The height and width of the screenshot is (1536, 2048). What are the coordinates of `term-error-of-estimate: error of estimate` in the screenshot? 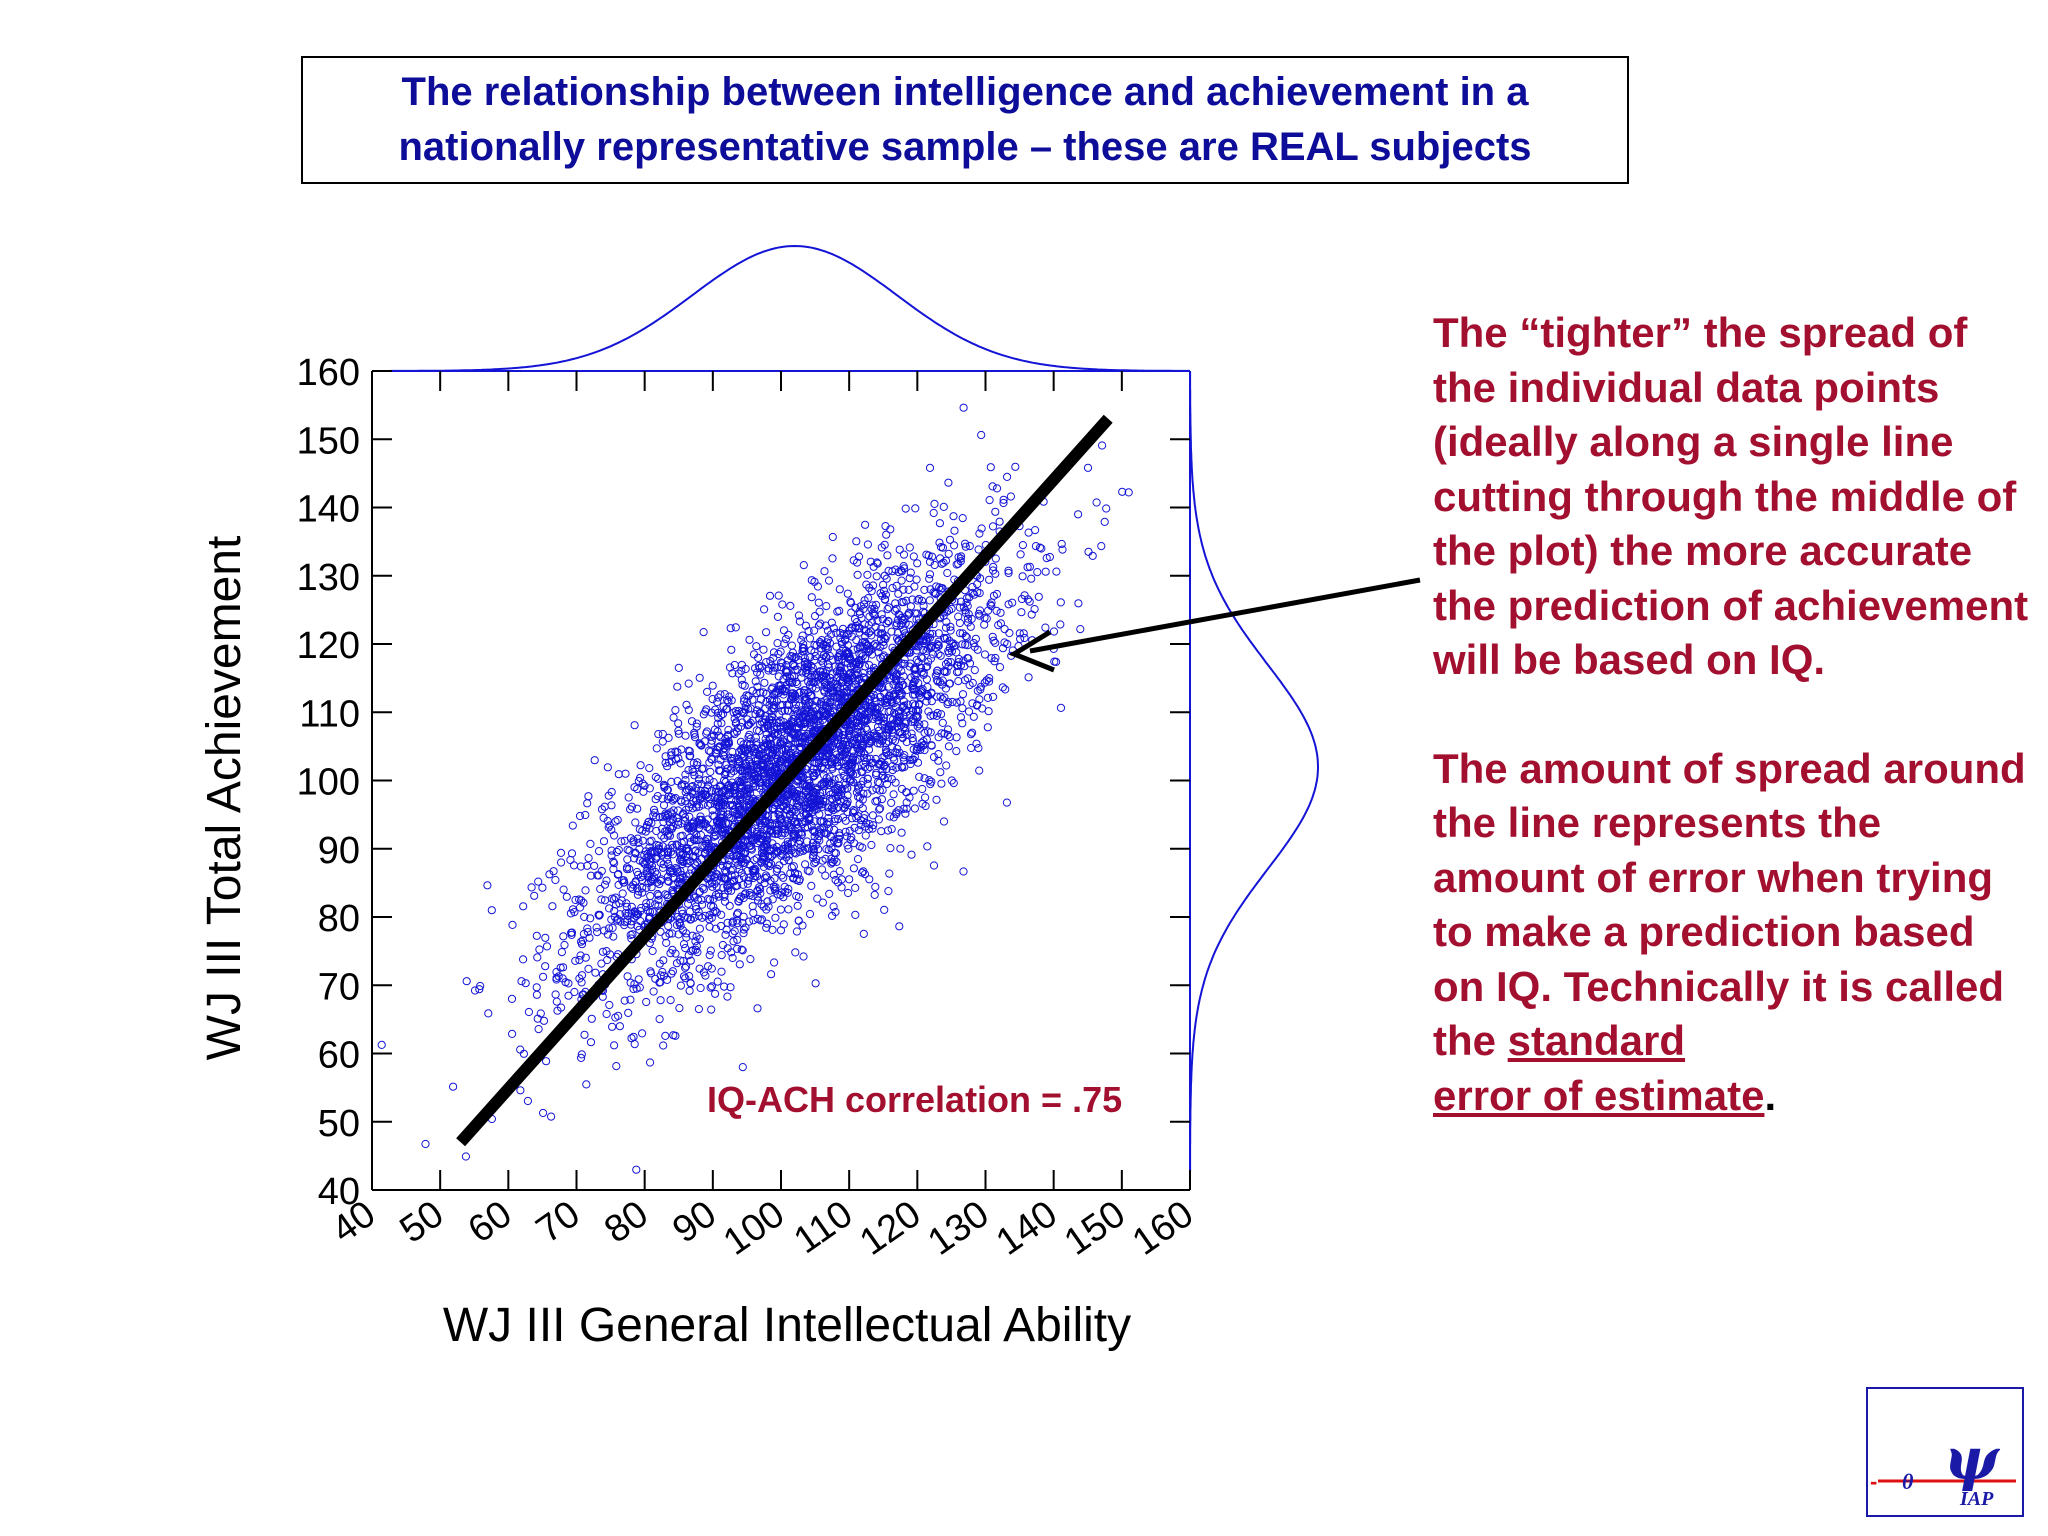 It's located at (1599, 1095).